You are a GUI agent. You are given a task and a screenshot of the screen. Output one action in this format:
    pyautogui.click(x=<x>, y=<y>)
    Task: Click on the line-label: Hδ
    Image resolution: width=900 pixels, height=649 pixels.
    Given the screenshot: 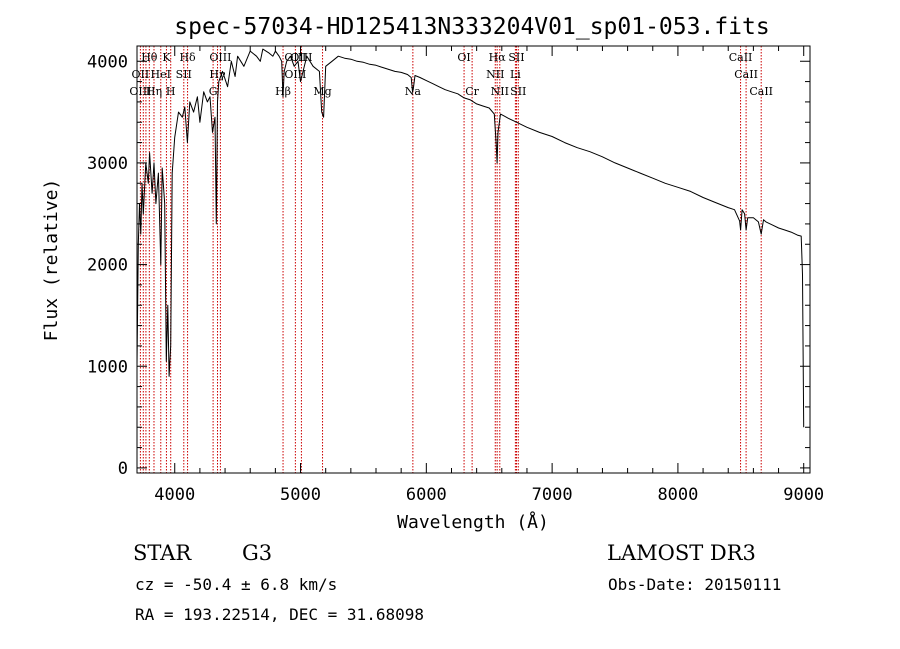 What is the action you would take?
    pyautogui.click(x=187, y=57)
    